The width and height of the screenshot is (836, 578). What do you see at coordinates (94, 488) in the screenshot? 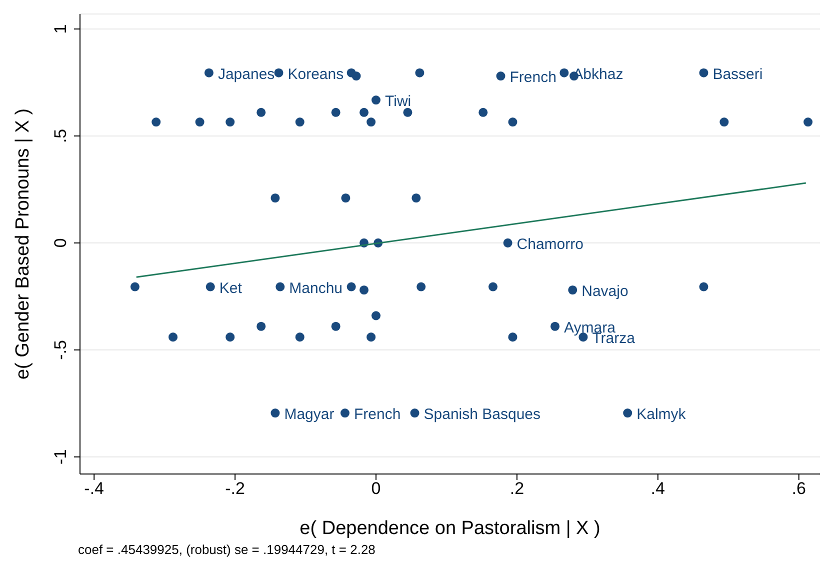
I see `x-tick-label: -.4` at bounding box center [94, 488].